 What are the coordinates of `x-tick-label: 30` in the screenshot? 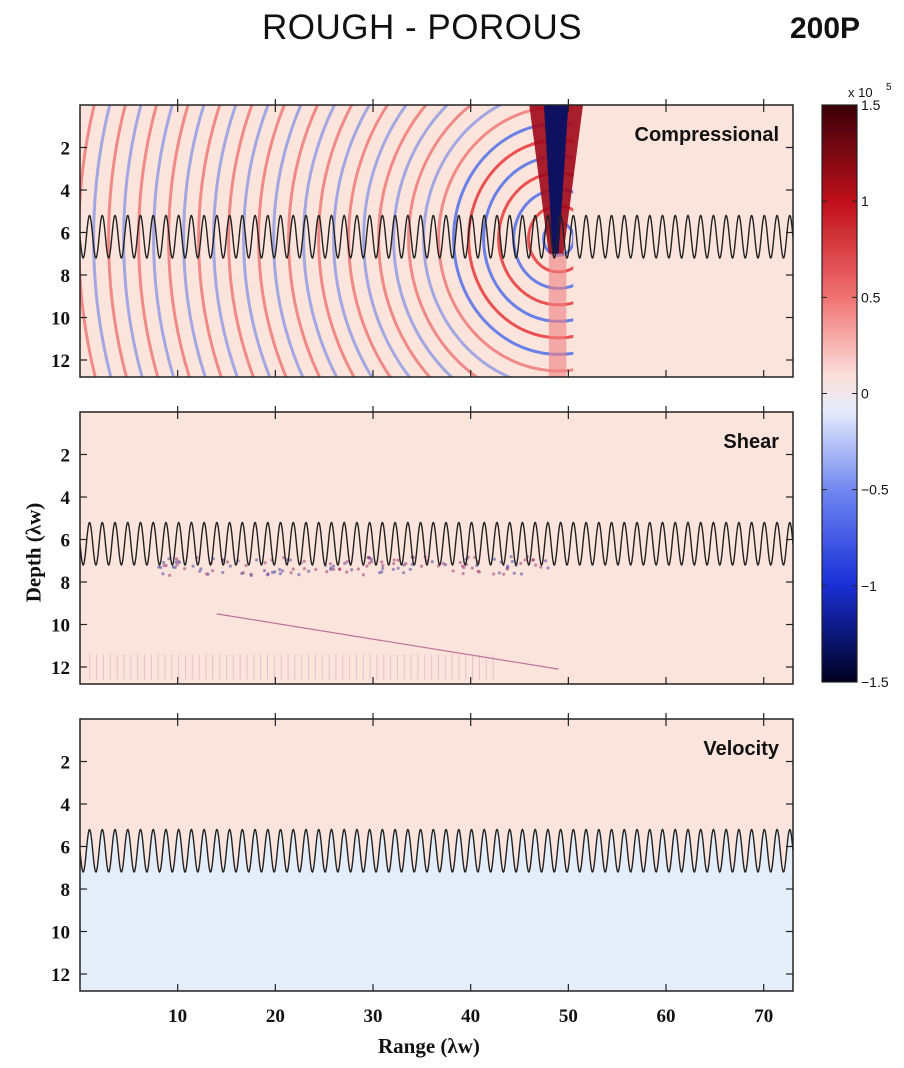 It's located at (373, 1016).